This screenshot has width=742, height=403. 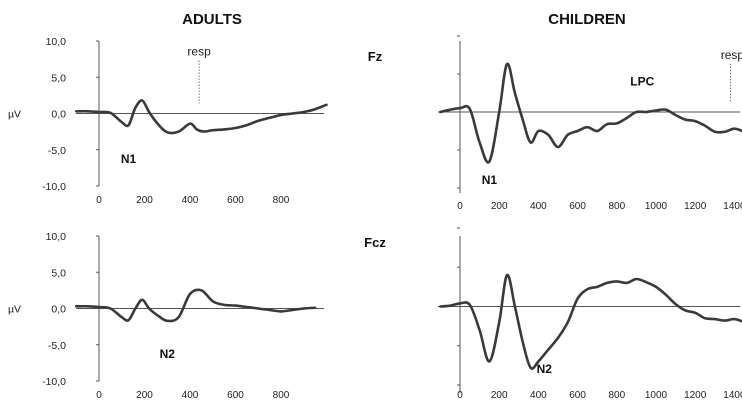 What do you see at coordinates (375, 242) in the screenshot?
I see `electrode-label-fcz: Fcz` at bounding box center [375, 242].